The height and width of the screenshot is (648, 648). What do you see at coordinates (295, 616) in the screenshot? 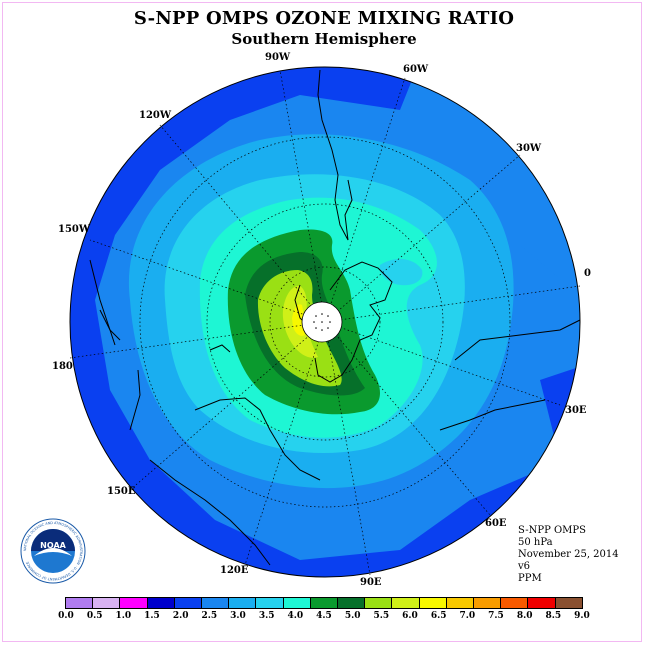
I see `colorbar-tick-label: 4.0` at bounding box center [295, 616].